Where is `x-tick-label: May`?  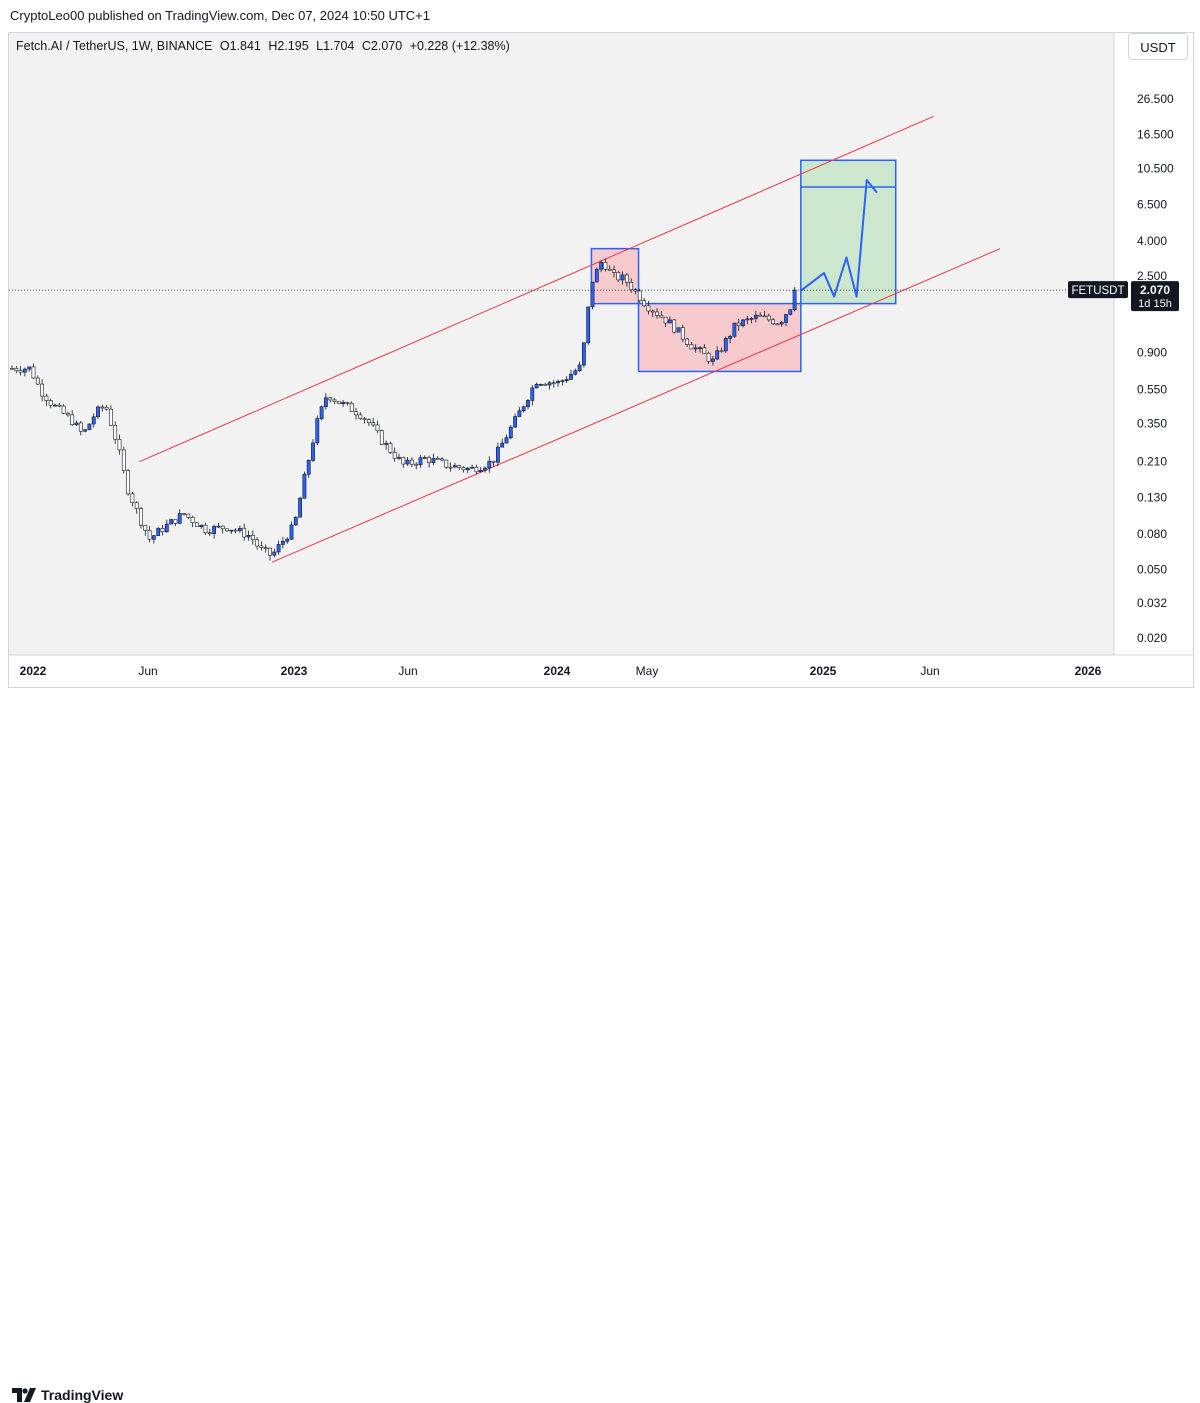
x-tick-label: May is located at coordinates (647, 671).